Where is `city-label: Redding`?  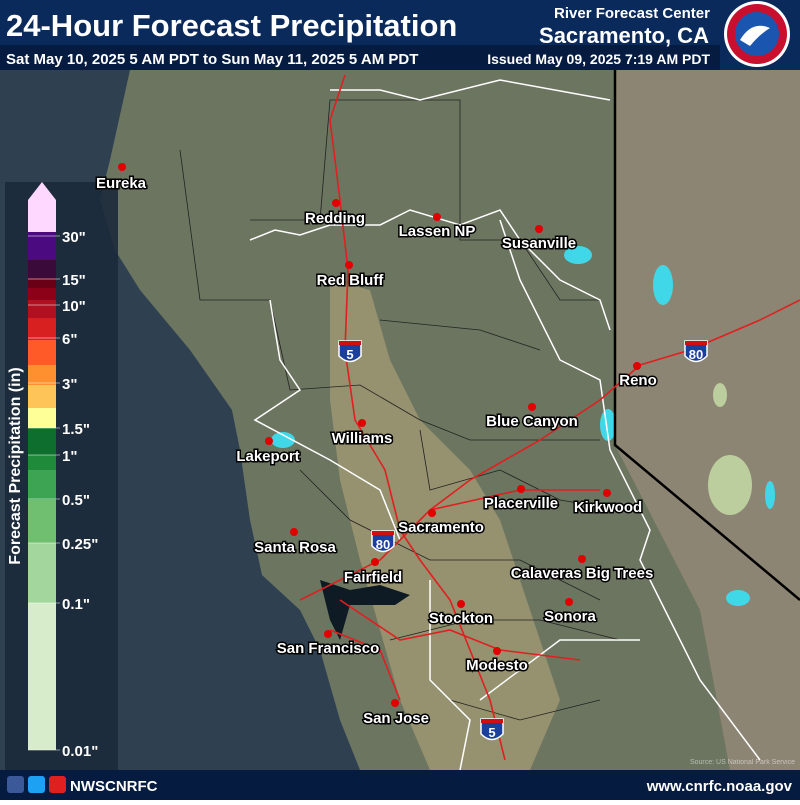
city-label: Redding is located at coordinates (335, 218).